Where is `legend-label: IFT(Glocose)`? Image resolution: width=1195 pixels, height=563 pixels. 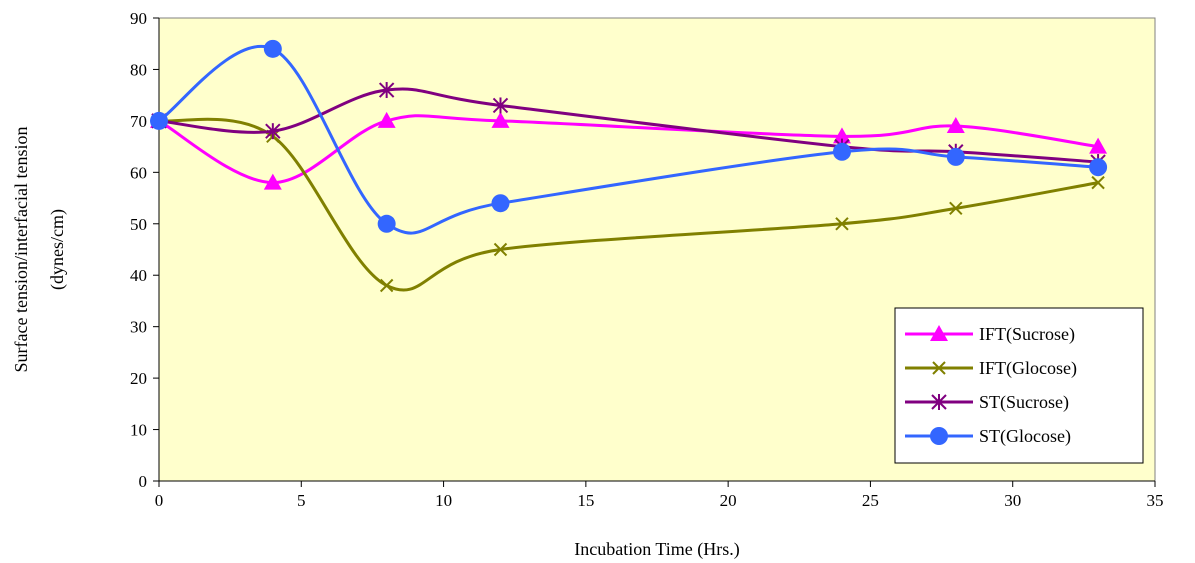 legend-label: IFT(Glocose) is located at coordinates (1028, 368).